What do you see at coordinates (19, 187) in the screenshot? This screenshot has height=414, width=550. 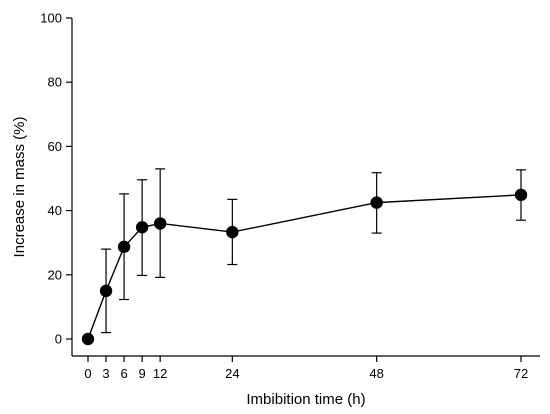 I see `y-axis-label: Increase in mass (%)` at bounding box center [19, 187].